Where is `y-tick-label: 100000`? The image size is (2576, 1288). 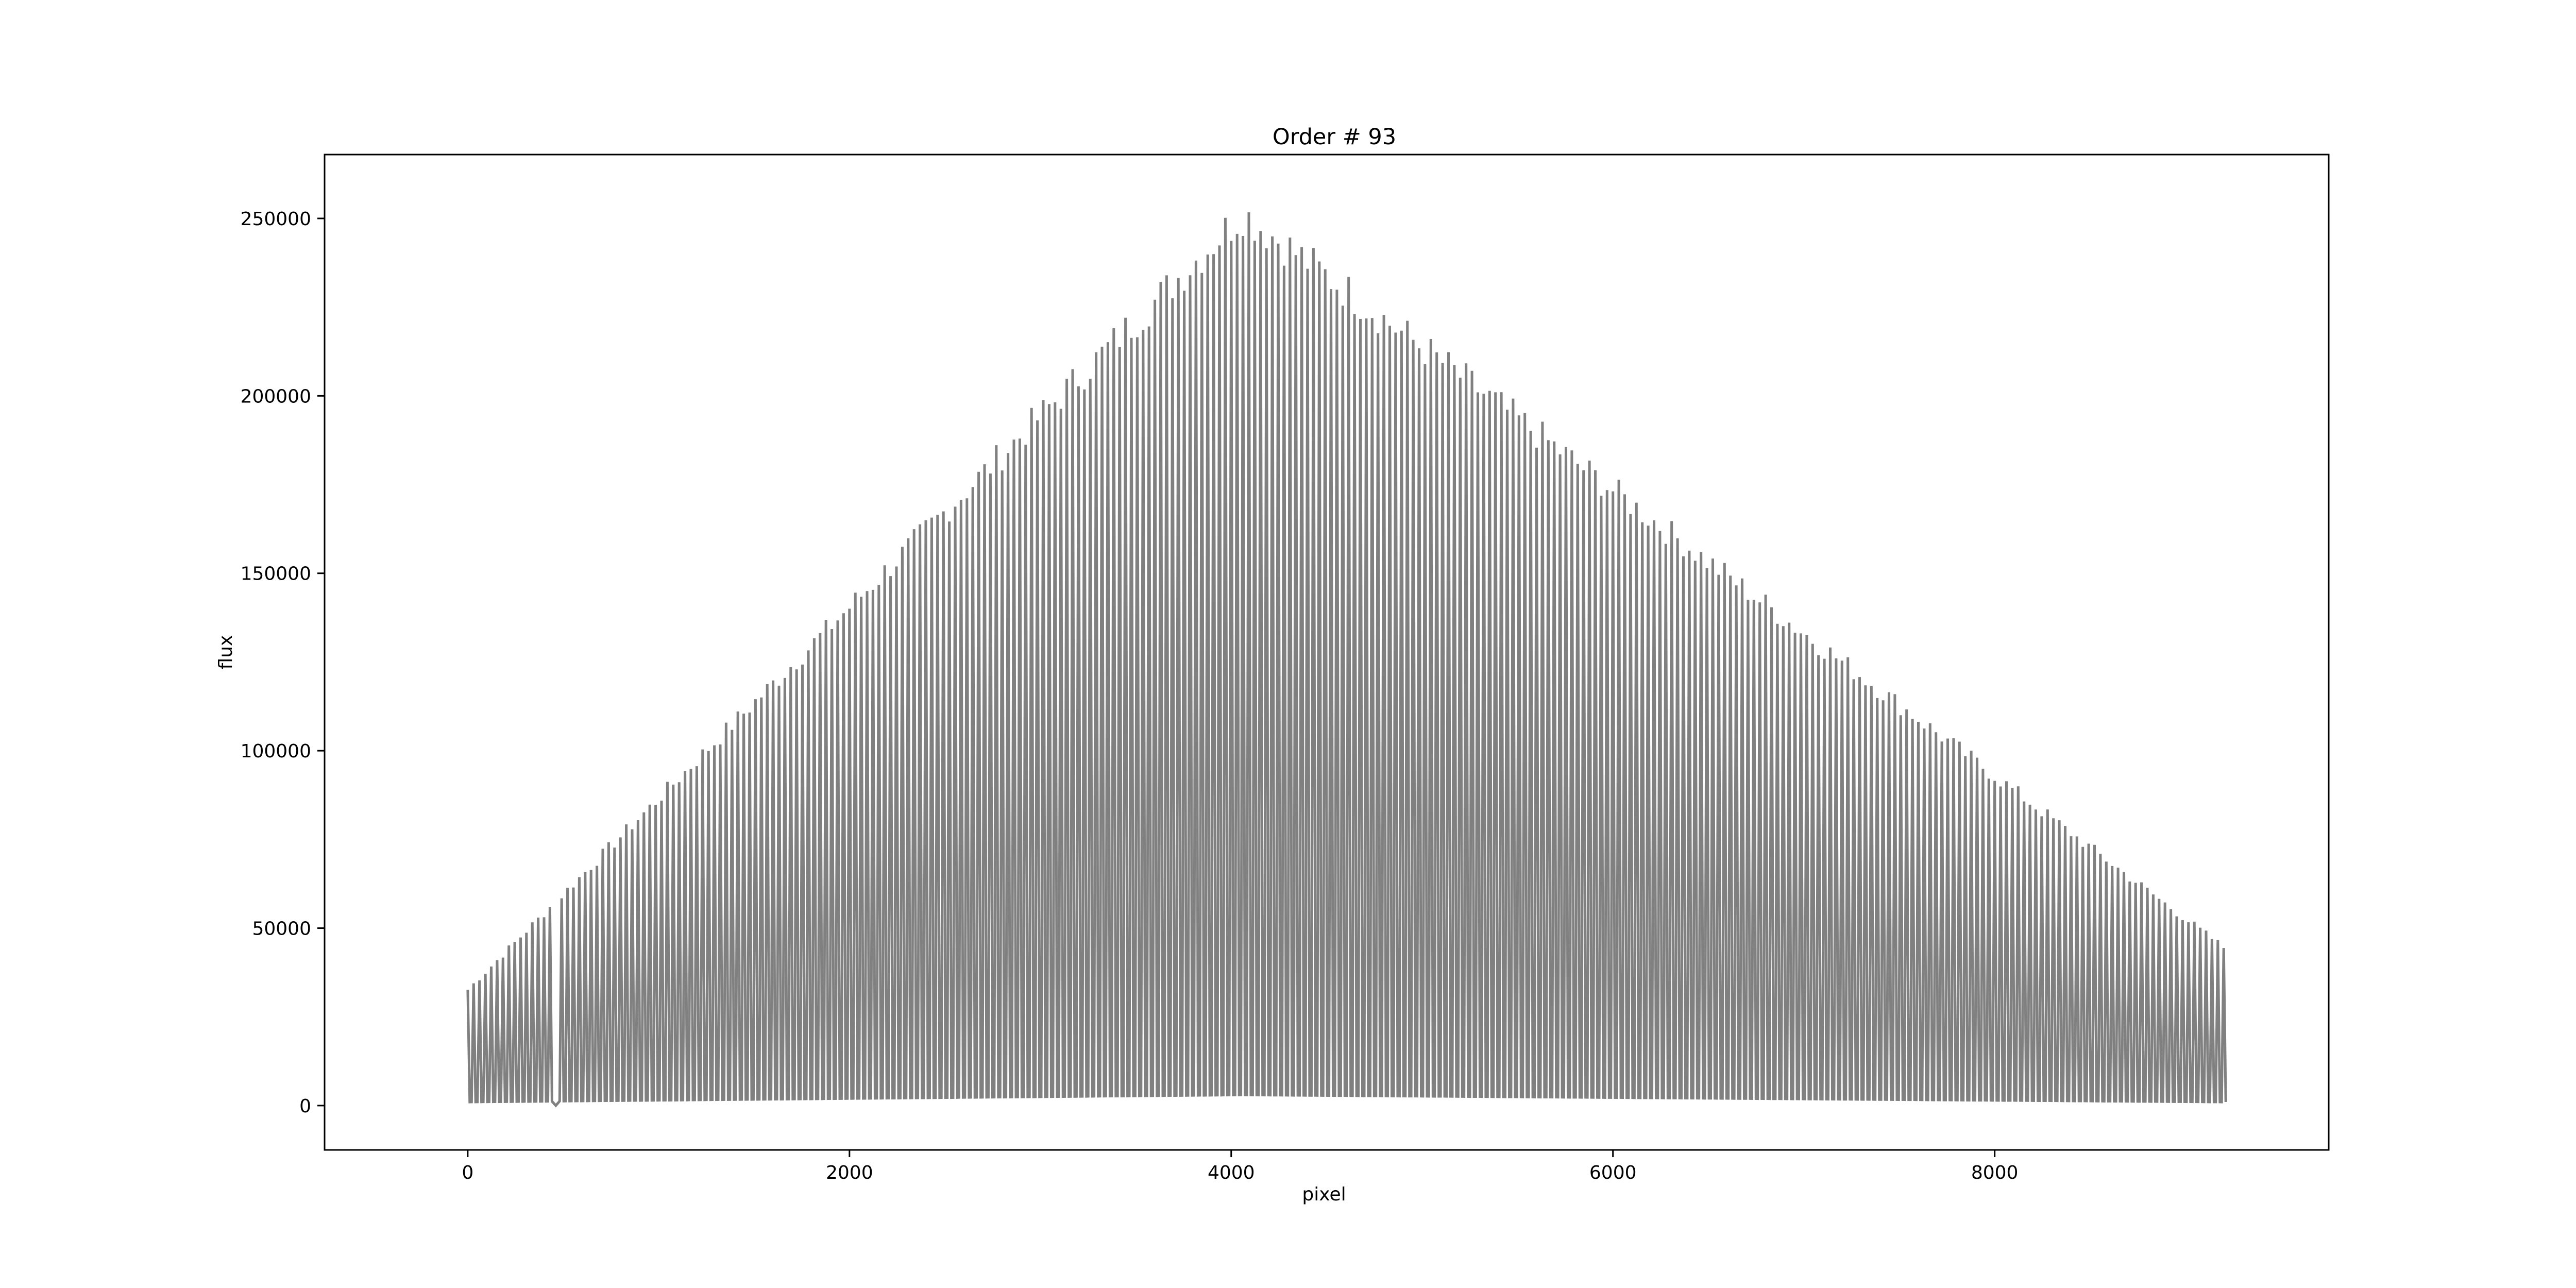 y-tick-label: 100000 is located at coordinates (276, 751).